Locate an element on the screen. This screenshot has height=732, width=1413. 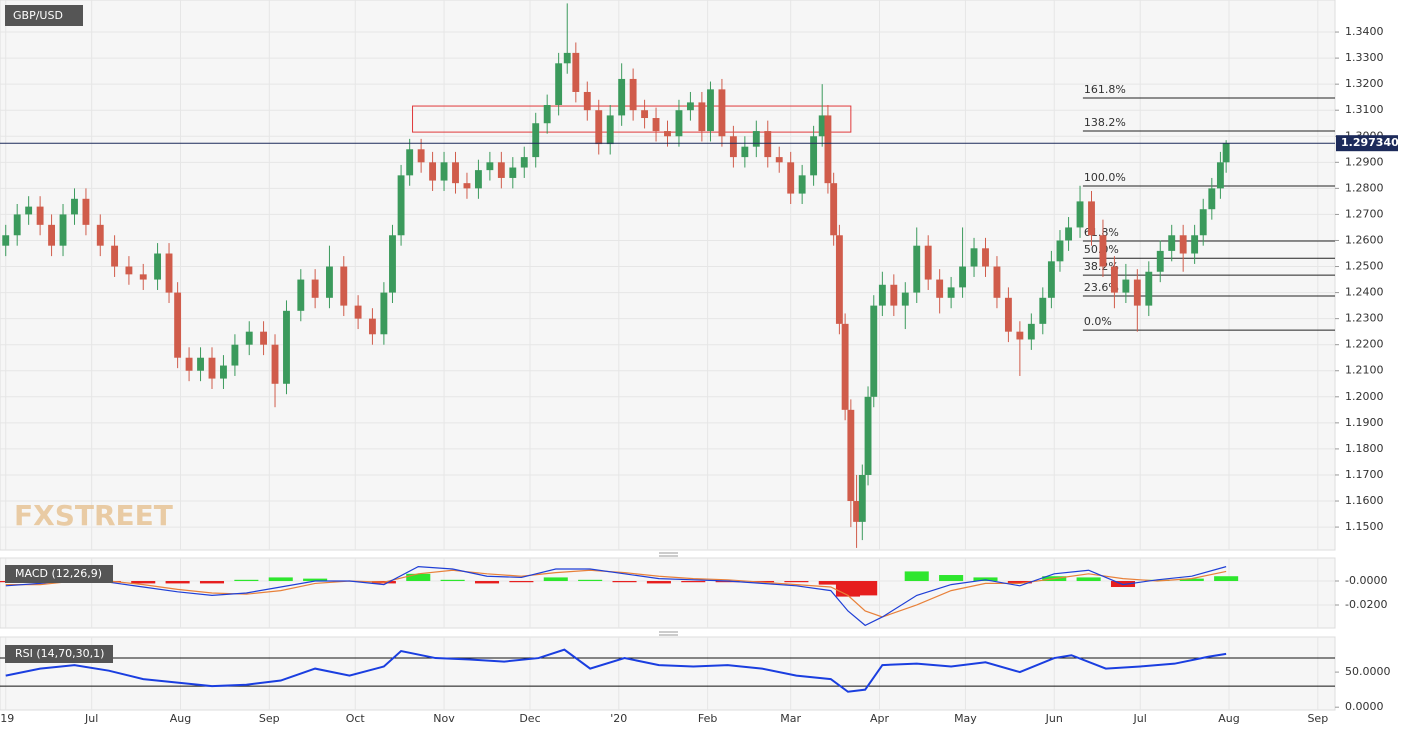
x-tick-label: Jun is located at coordinates (1054, 718).